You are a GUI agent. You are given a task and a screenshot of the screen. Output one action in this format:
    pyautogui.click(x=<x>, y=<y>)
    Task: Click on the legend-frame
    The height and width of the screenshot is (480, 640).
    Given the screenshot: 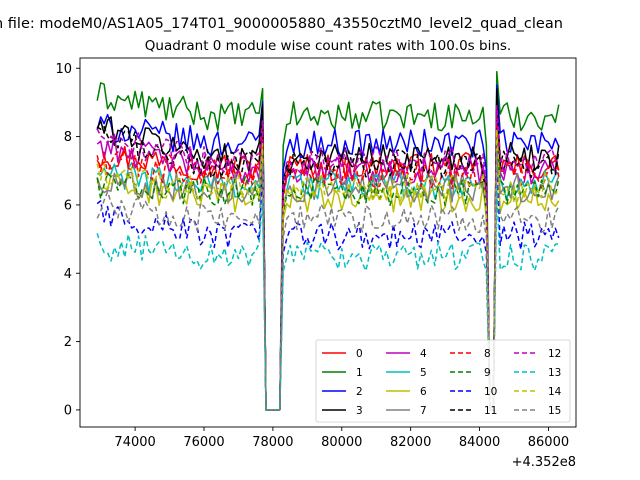 What is the action you would take?
    pyautogui.click(x=443, y=381)
    